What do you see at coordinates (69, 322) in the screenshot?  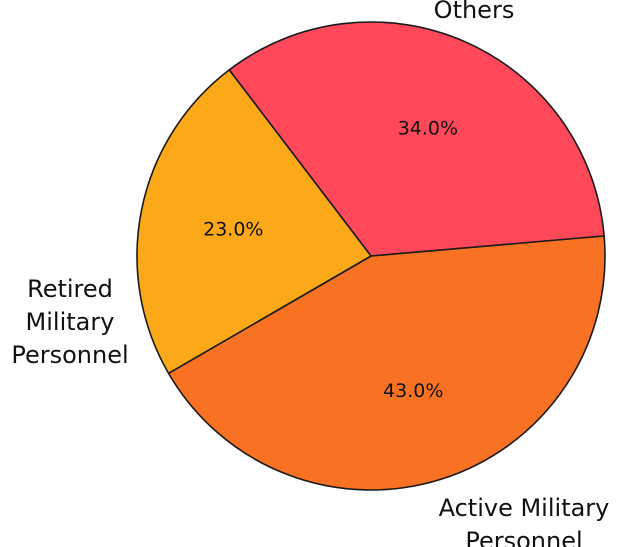 I see `category-label-retired-military-personnel: Retired Military Personnel` at bounding box center [69, 322].